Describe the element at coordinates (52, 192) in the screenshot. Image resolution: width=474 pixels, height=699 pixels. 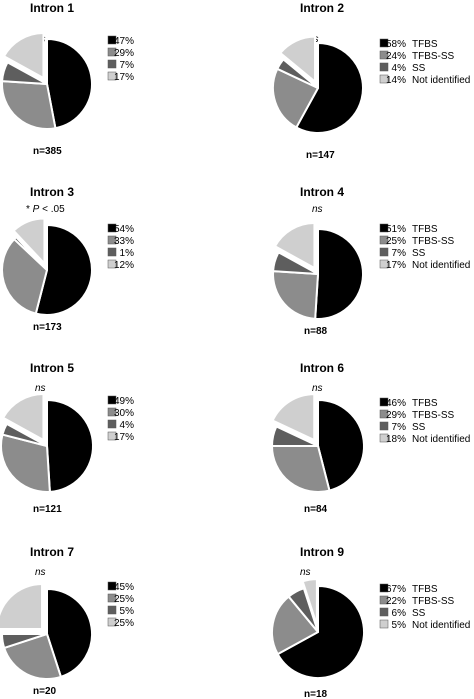
I see `chart-title: Intron 3` at that location.